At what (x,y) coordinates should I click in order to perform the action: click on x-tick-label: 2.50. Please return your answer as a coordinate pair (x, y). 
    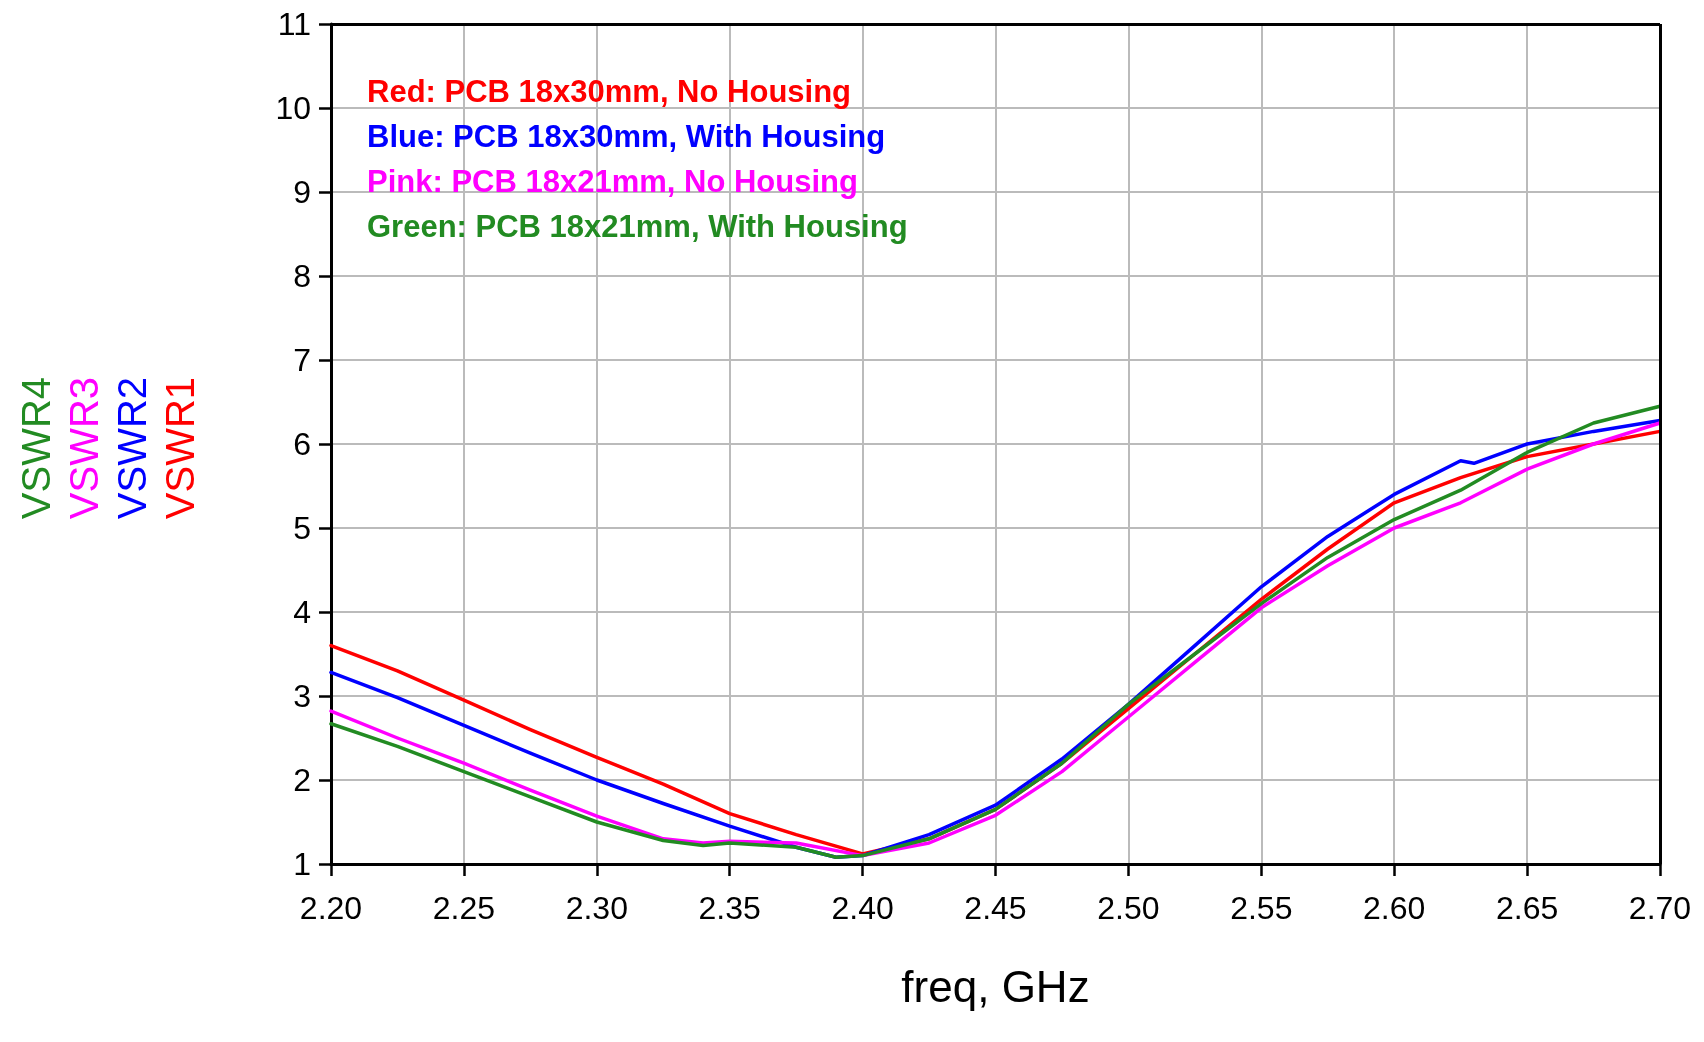
    Looking at the image, I should click on (1128, 908).